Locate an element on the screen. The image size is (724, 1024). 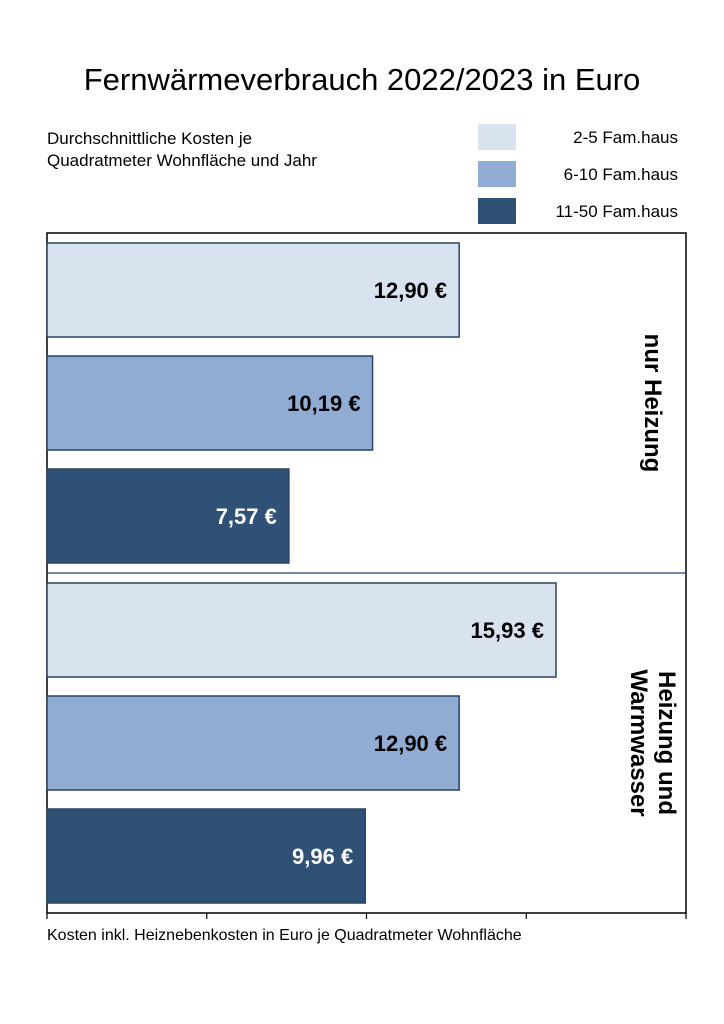
legend-item: 6-10 Fam.haus is located at coordinates (588, 179).